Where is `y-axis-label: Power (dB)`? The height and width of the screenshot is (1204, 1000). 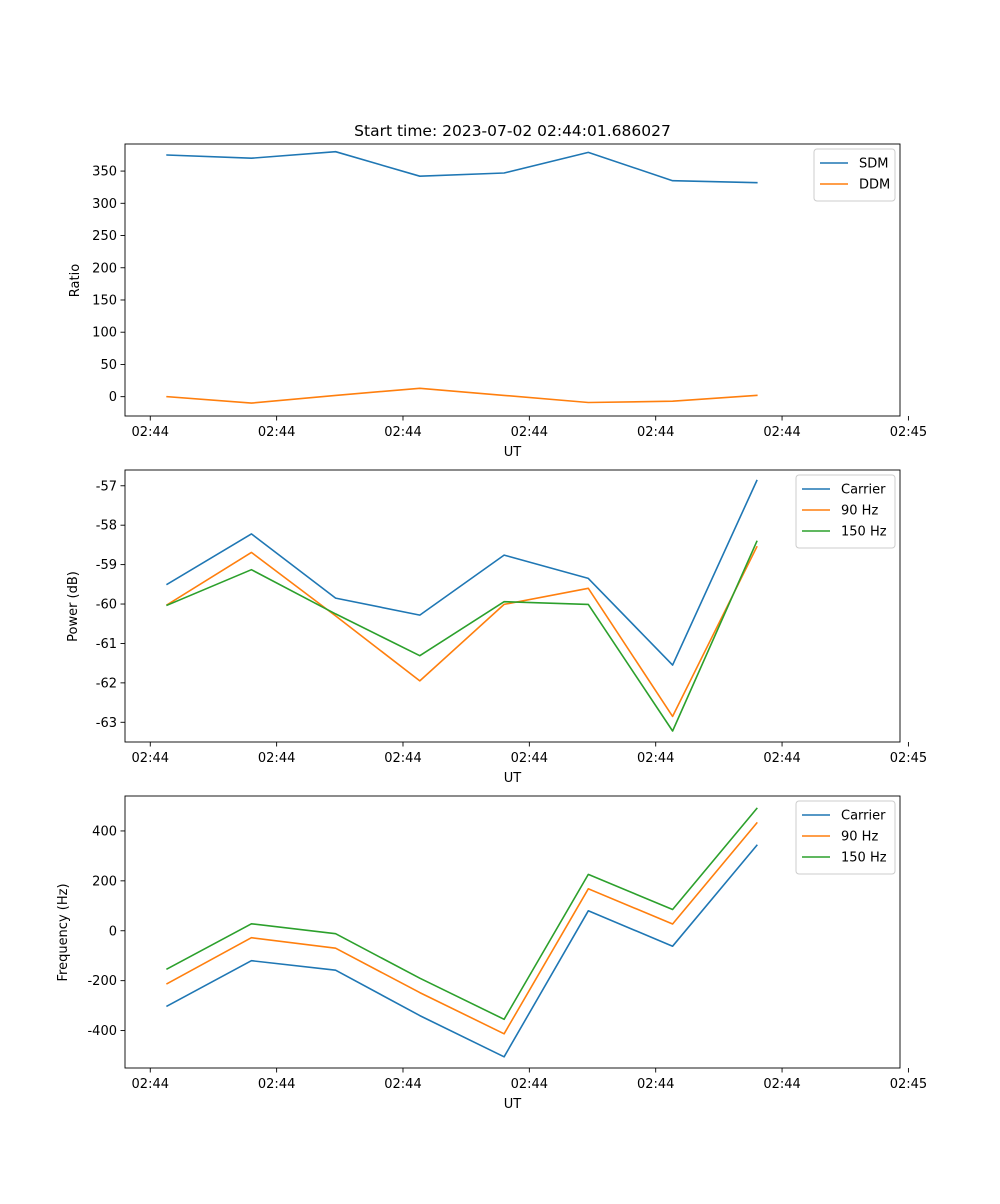 y-axis-label: Power (dB) is located at coordinates (73, 606).